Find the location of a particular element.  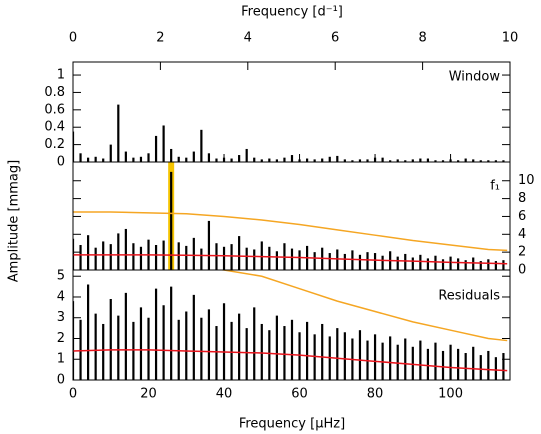

x2-tick-label: 6 is located at coordinates (335, 38).